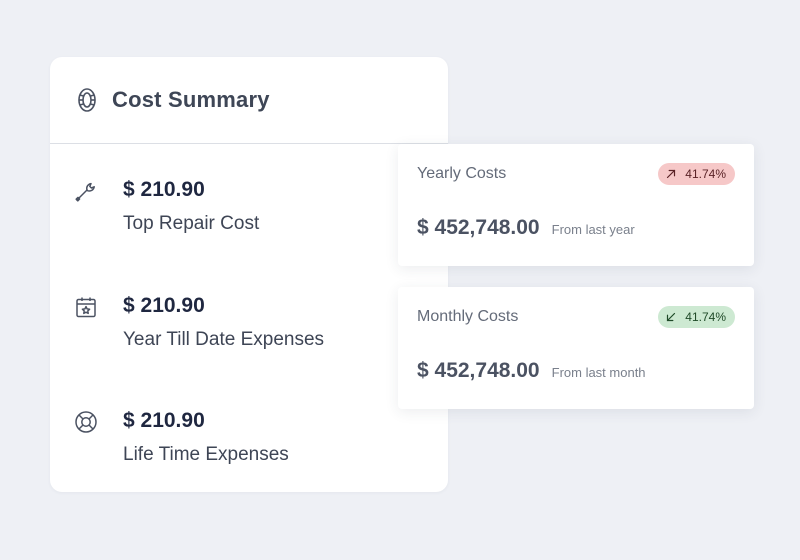 This screenshot has width=800, height=560. What do you see at coordinates (224, 339) in the screenshot?
I see `year-till-date-label: Year Till Date Expenses` at bounding box center [224, 339].